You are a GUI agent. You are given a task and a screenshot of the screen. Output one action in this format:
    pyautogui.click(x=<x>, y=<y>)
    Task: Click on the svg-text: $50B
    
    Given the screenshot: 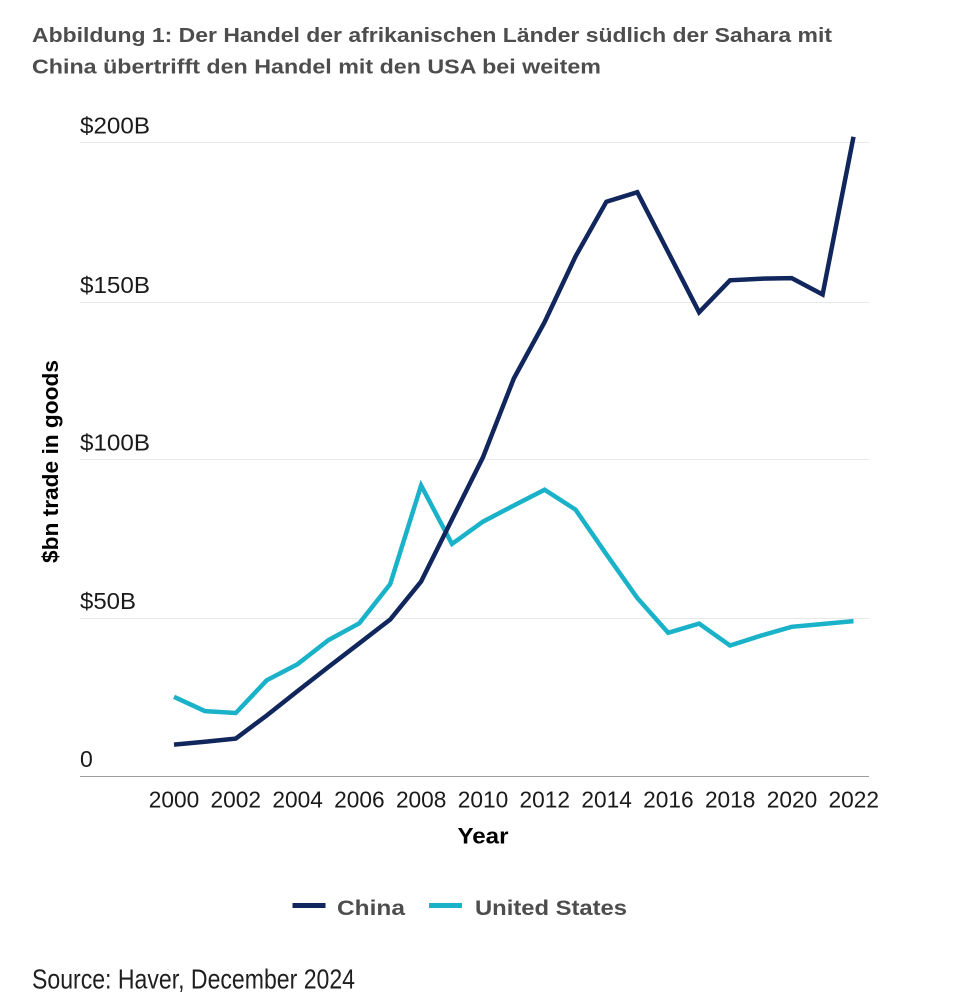 What is the action you would take?
    pyautogui.click(x=108, y=601)
    